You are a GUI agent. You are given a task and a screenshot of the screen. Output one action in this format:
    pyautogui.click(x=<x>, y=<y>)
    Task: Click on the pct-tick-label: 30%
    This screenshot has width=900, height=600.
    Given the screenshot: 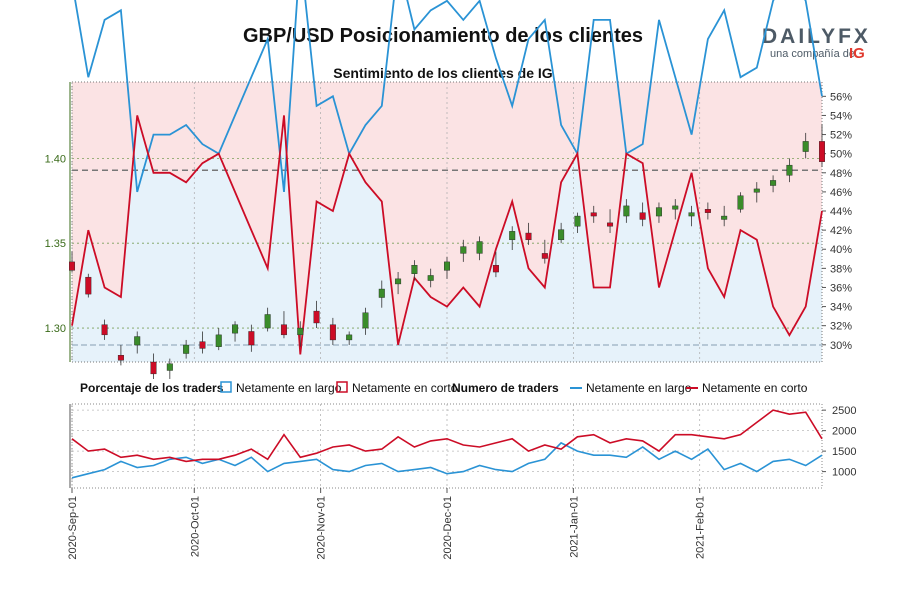 What is the action you would take?
    pyautogui.click(x=841, y=346)
    